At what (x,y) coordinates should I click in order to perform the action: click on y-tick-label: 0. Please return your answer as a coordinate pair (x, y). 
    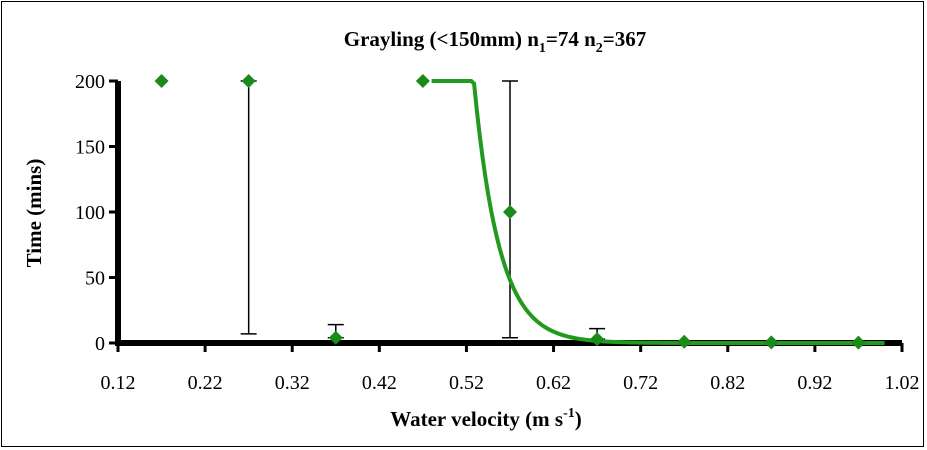
    Looking at the image, I should click on (100, 344).